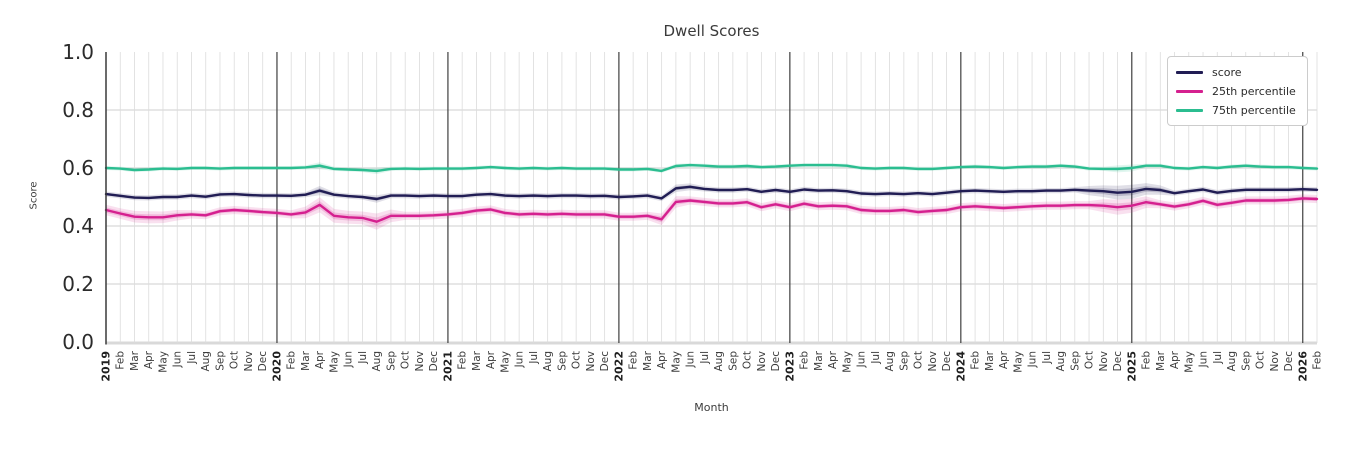 This screenshot has height=450, width=1350. What do you see at coordinates (1189, 72) in the screenshot?
I see `score-line-swatch` at bounding box center [1189, 72].